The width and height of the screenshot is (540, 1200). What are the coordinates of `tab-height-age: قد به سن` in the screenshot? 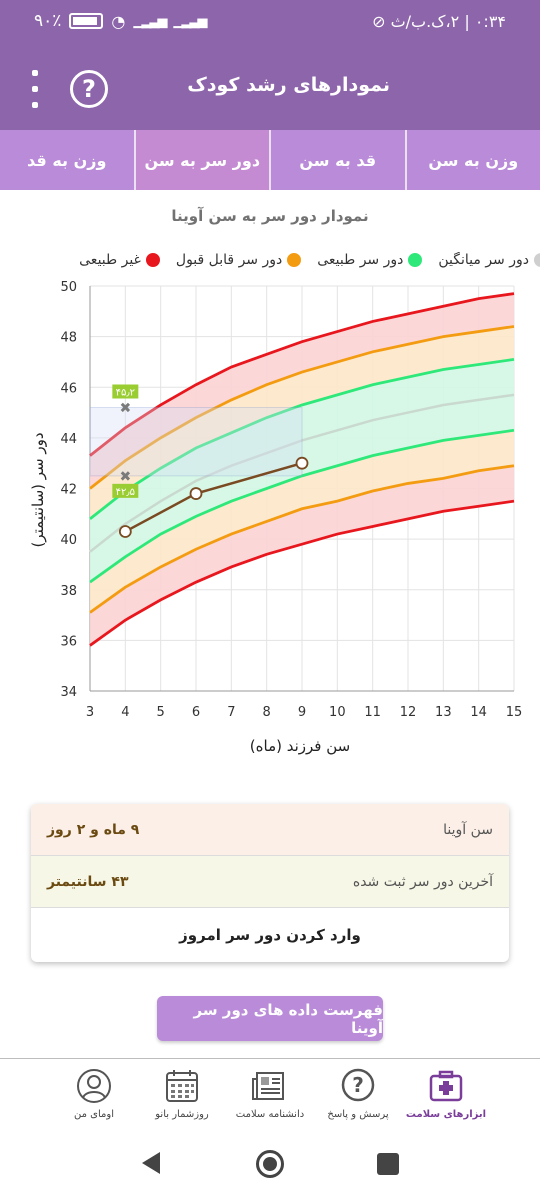 It's located at (337, 160).